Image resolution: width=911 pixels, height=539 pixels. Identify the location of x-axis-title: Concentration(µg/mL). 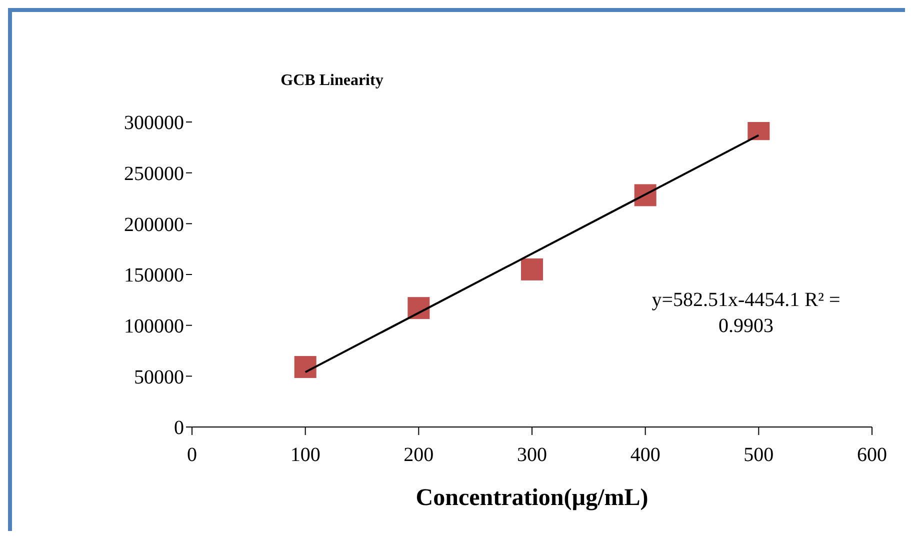
(532, 498).